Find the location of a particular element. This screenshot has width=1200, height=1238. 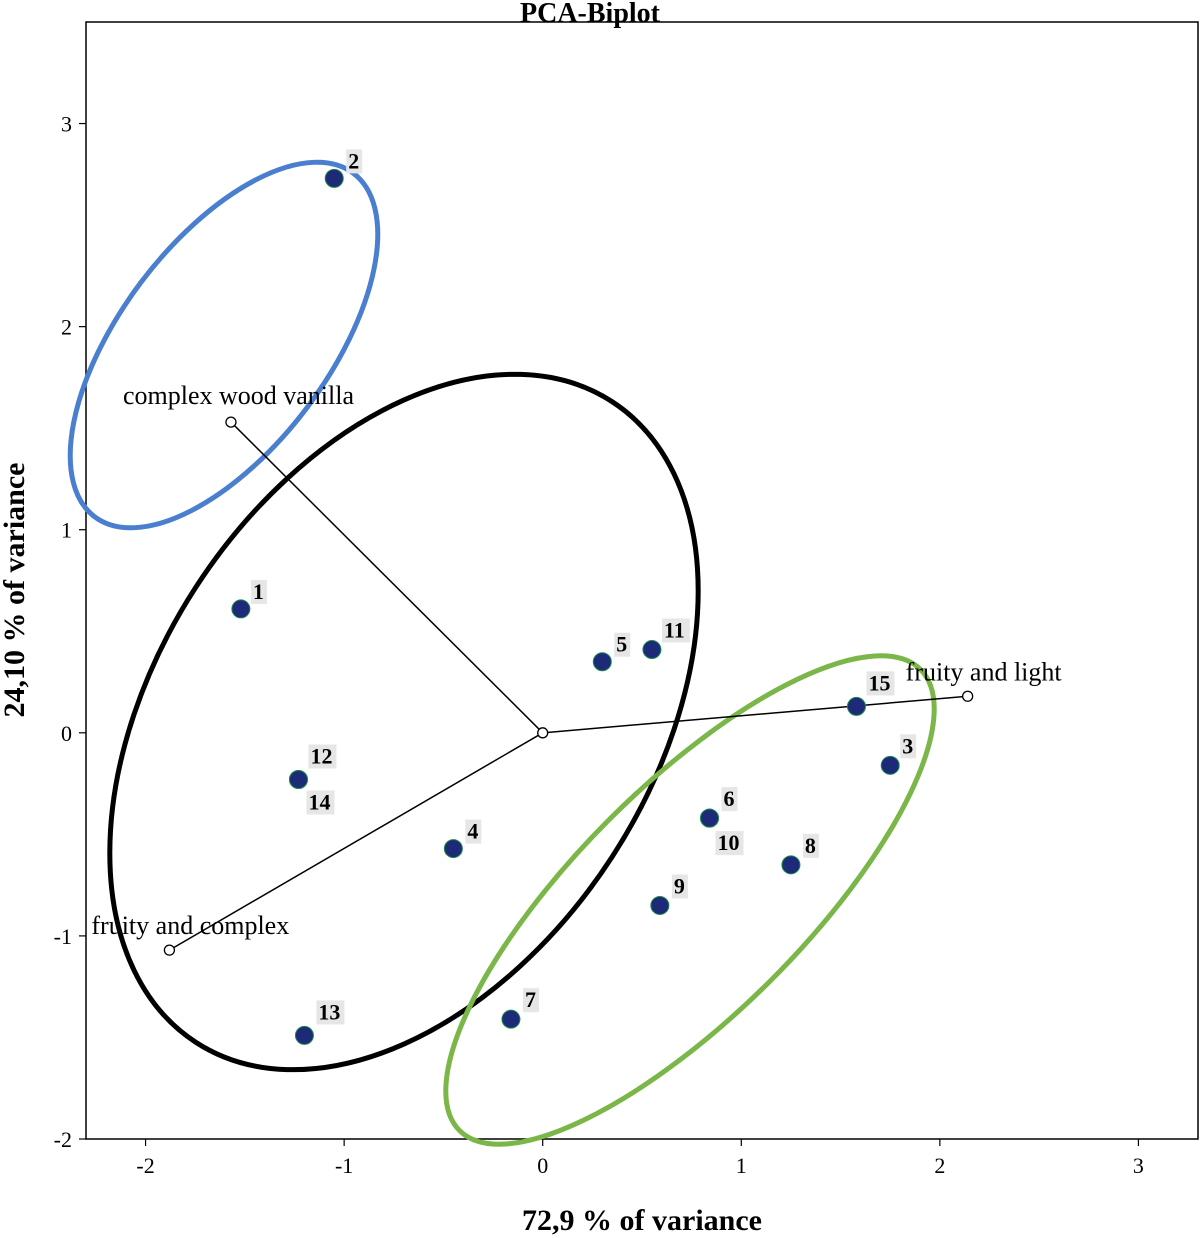

x-axis: -2 -1 0 1 2 3 is located at coordinates (640, 1158).